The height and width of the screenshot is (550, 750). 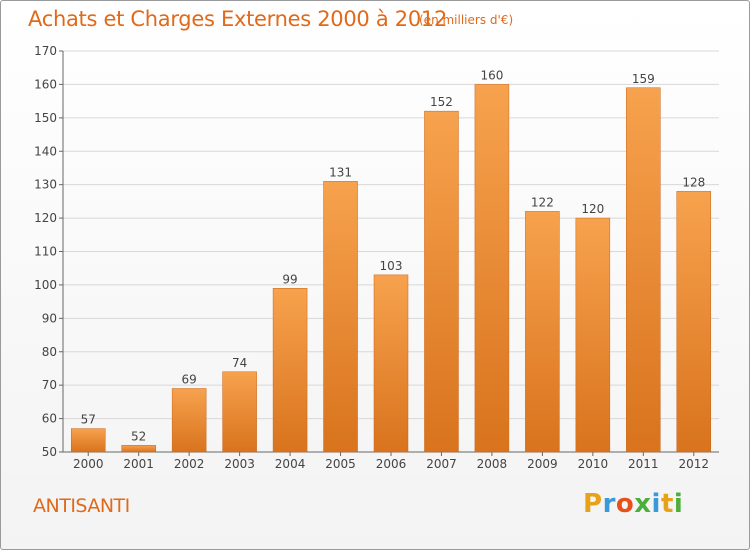 What do you see at coordinates (593, 504) in the screenshot?
I see `brand-letter: P` at bounding box center [593, 504].